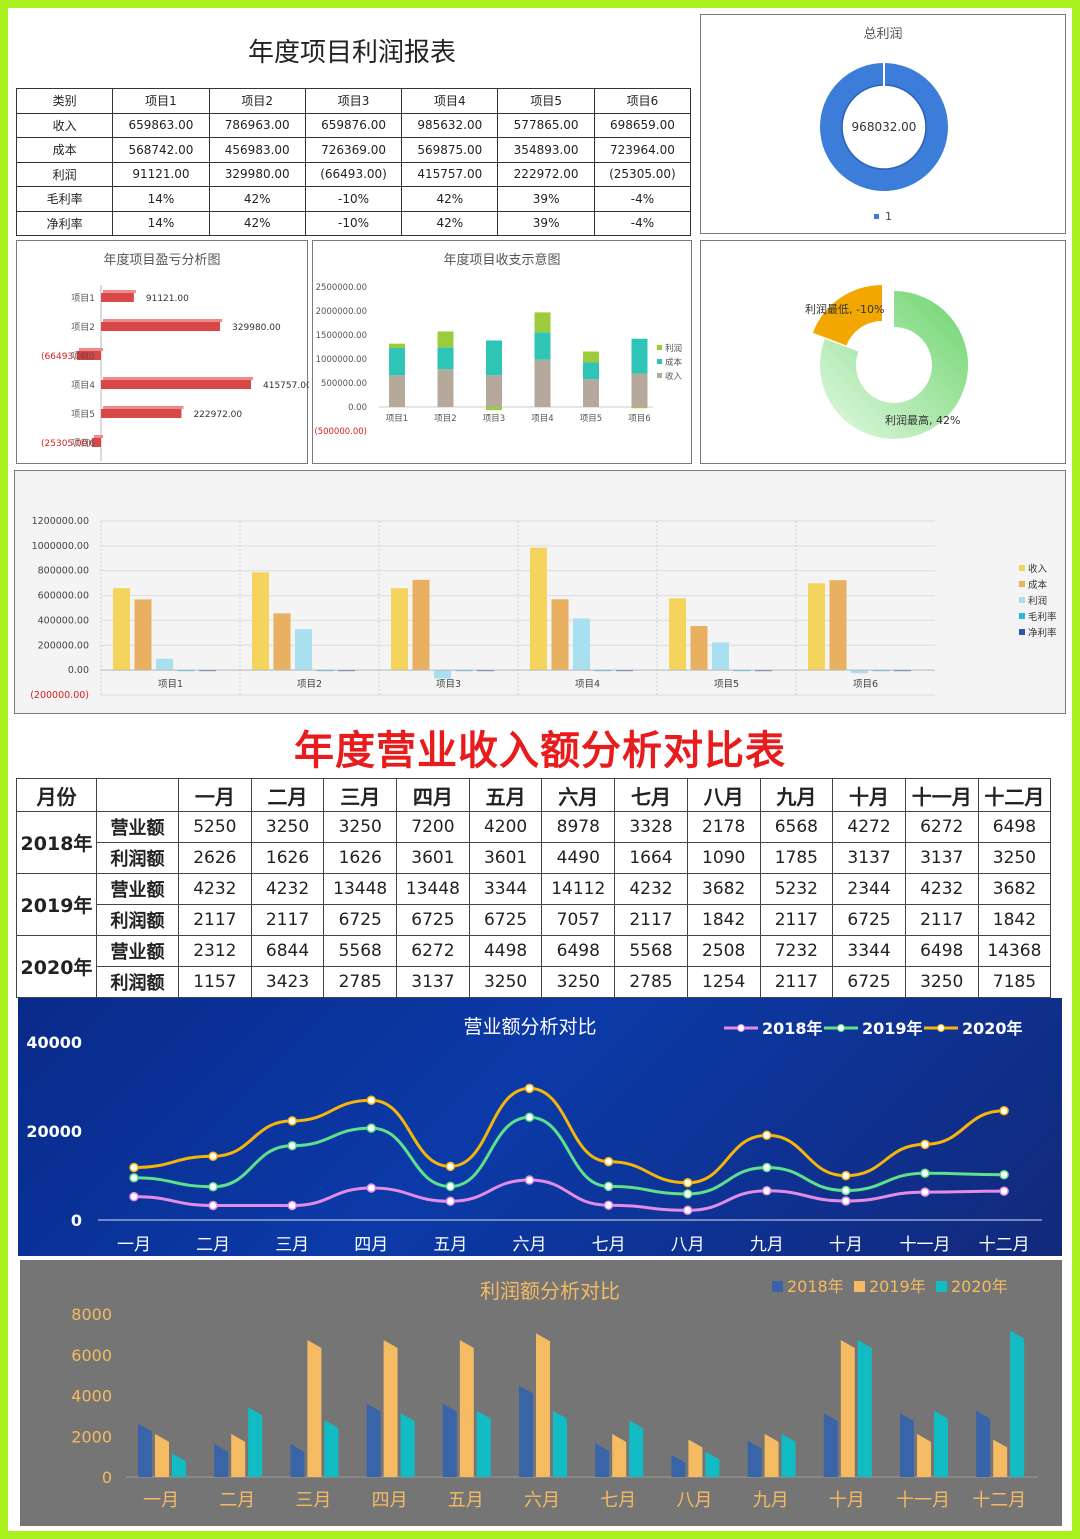 This screenshot has width=1080, height=1539. What do you see at coordinates (137, 795) in the screenshot?
I see `blank-header` at bounding box center [137, 795].